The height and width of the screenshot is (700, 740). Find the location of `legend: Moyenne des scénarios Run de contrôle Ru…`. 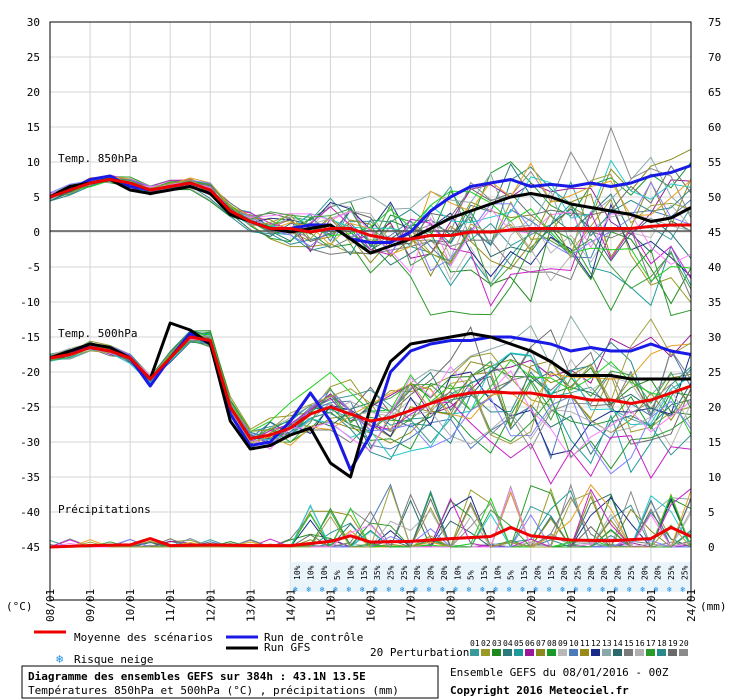

legend: Moyenne des scénarios Run de contrôle Ru… is located at coordinates (361, 648).